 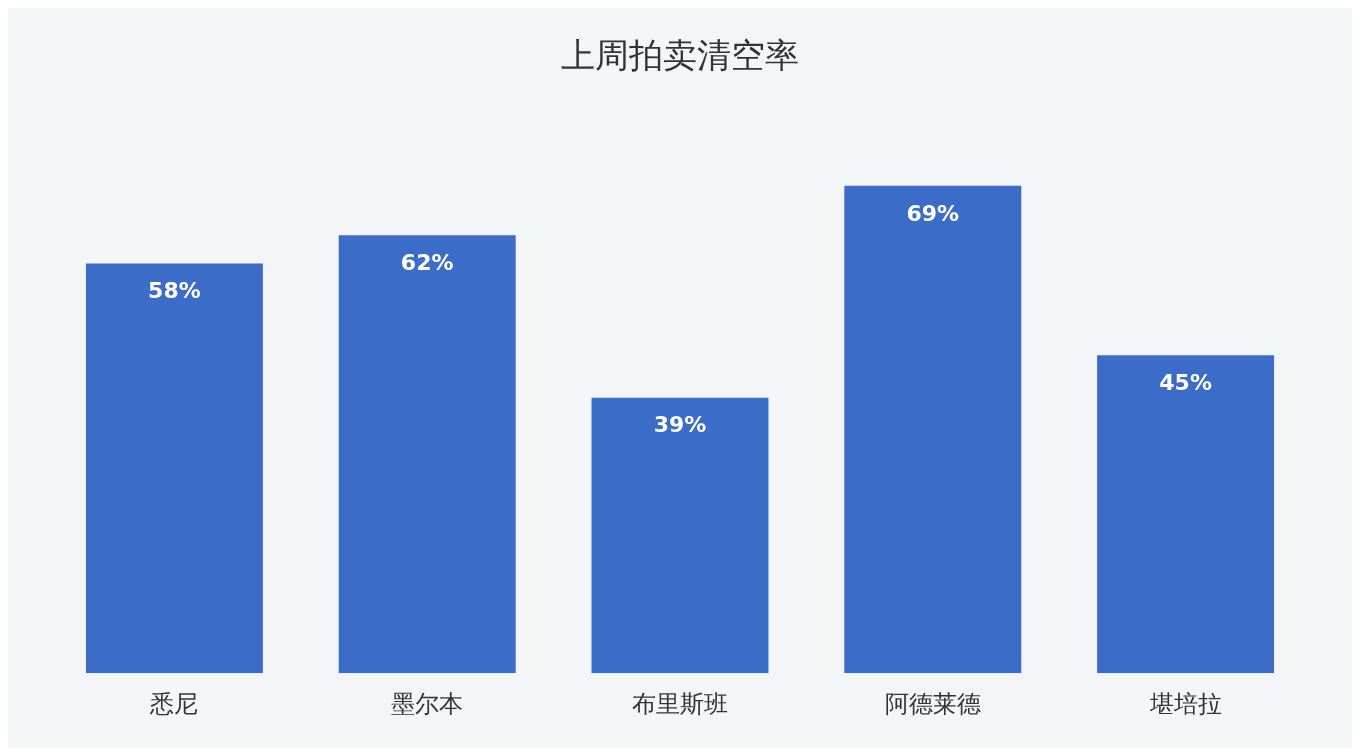 What do you see at coordinates (932, 703) in the screenshot?
I see `x-tick-label: 阿德莱德` at bounding box center [932, 703].